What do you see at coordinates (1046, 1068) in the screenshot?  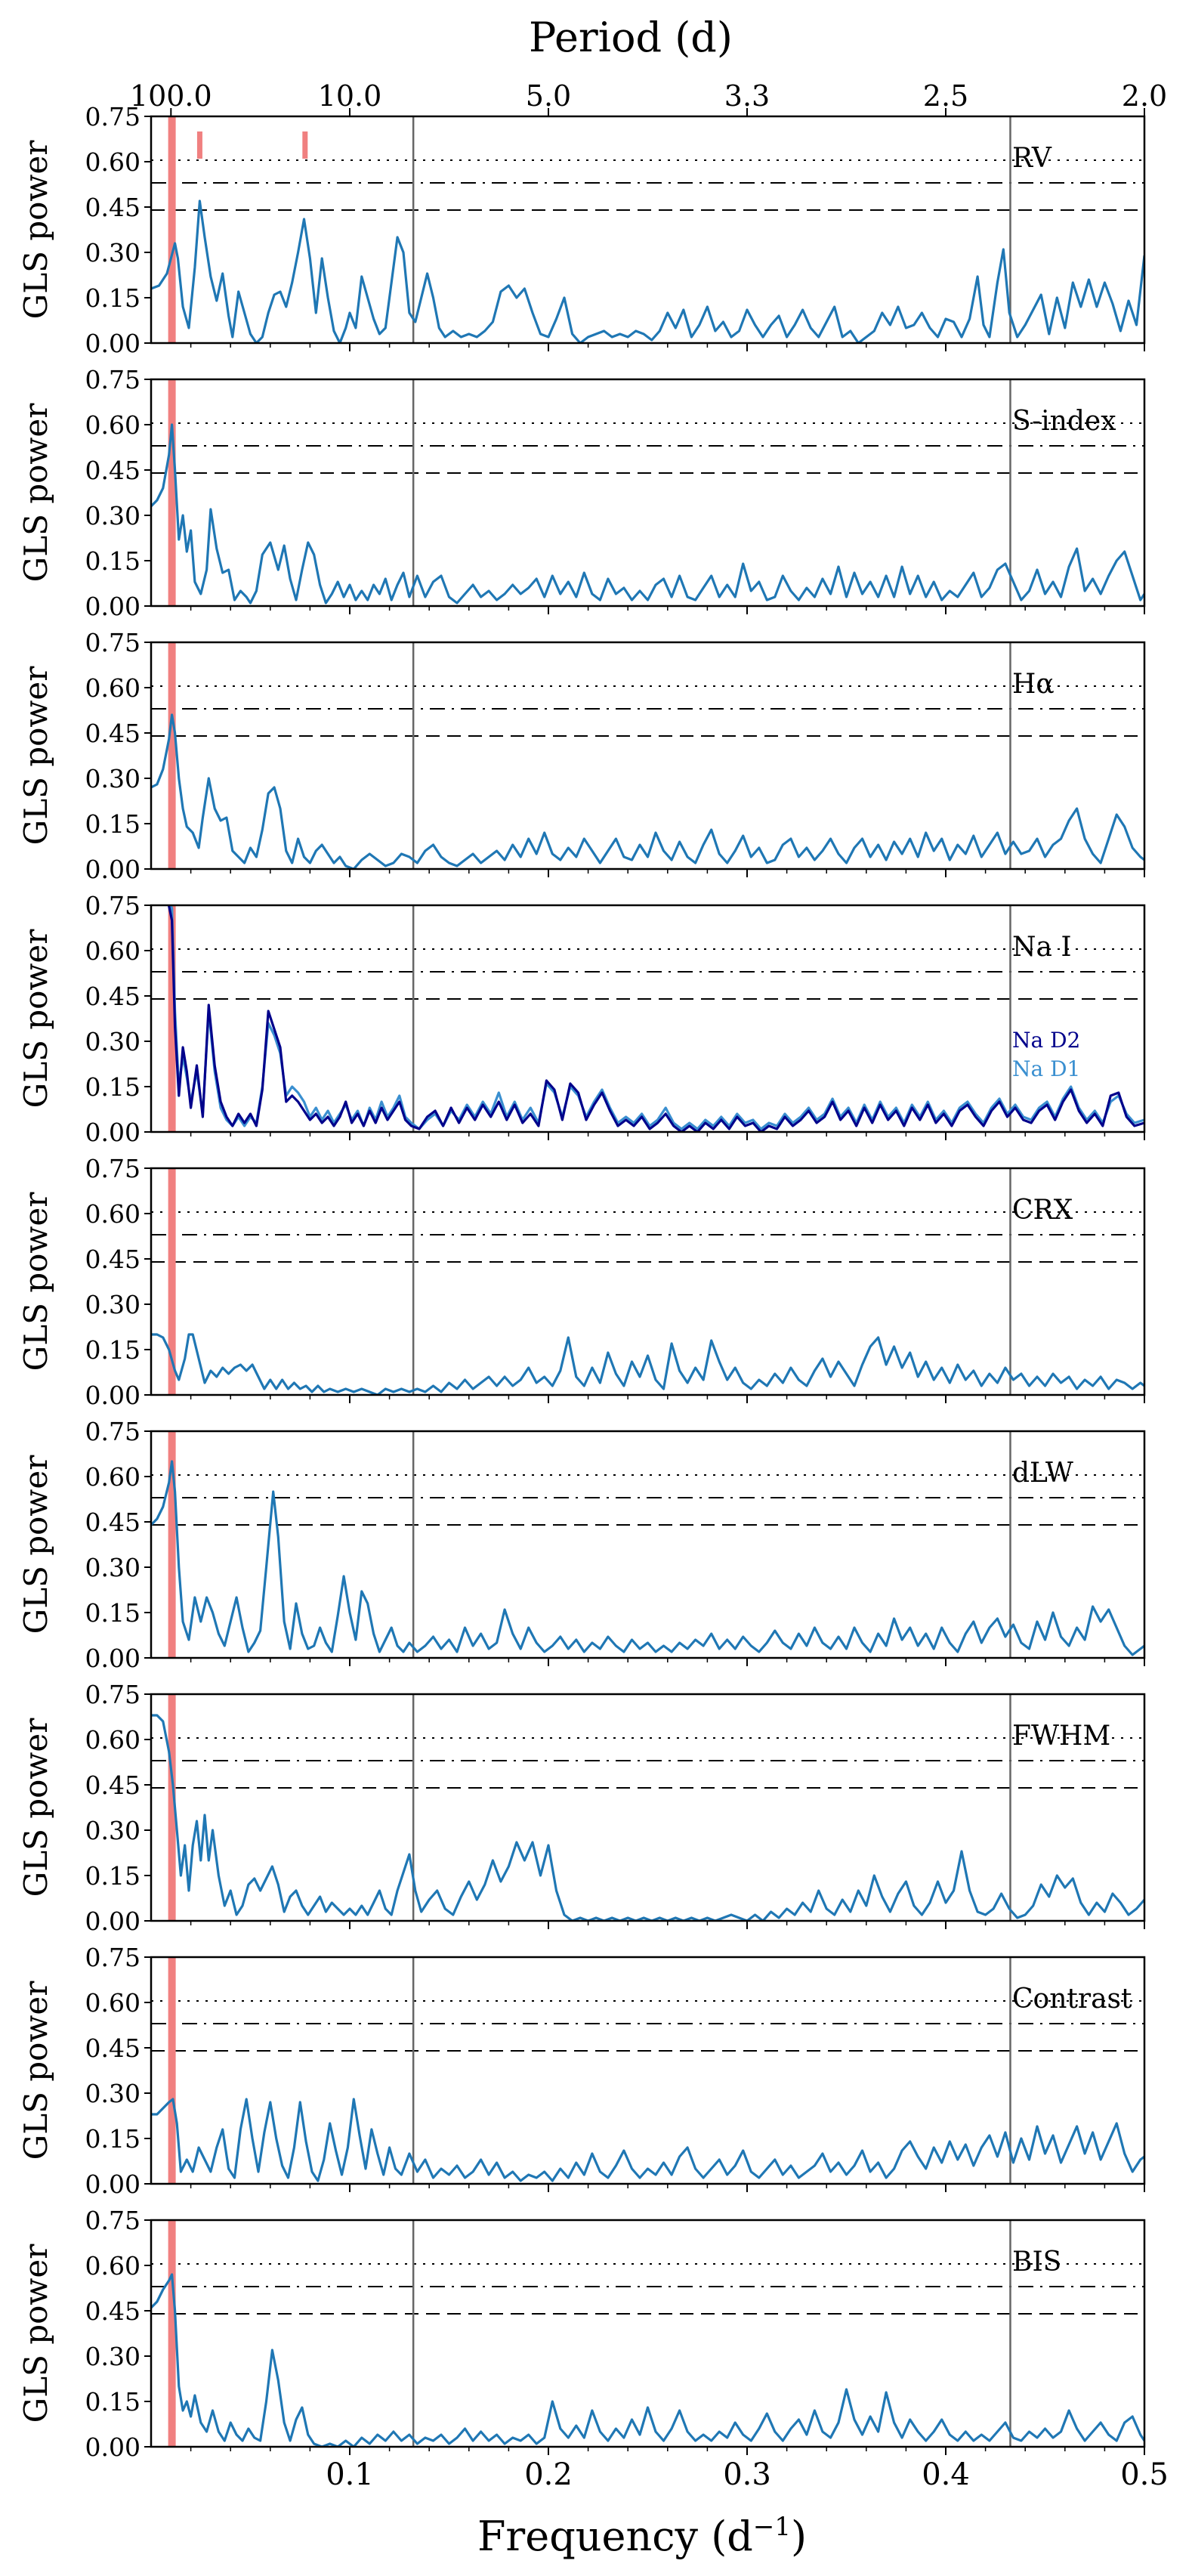 I see `legend-entry: Na D1` at bounding box center [1046, 1068].